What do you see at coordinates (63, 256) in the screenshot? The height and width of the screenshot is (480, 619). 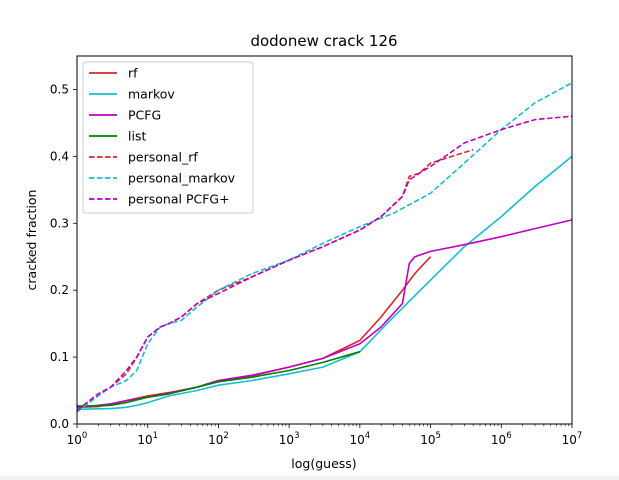 I see `y-axis-ticks: 0.0 0.1 0.2 0.3 0.4 0.5` at bounding box center [63, 256].